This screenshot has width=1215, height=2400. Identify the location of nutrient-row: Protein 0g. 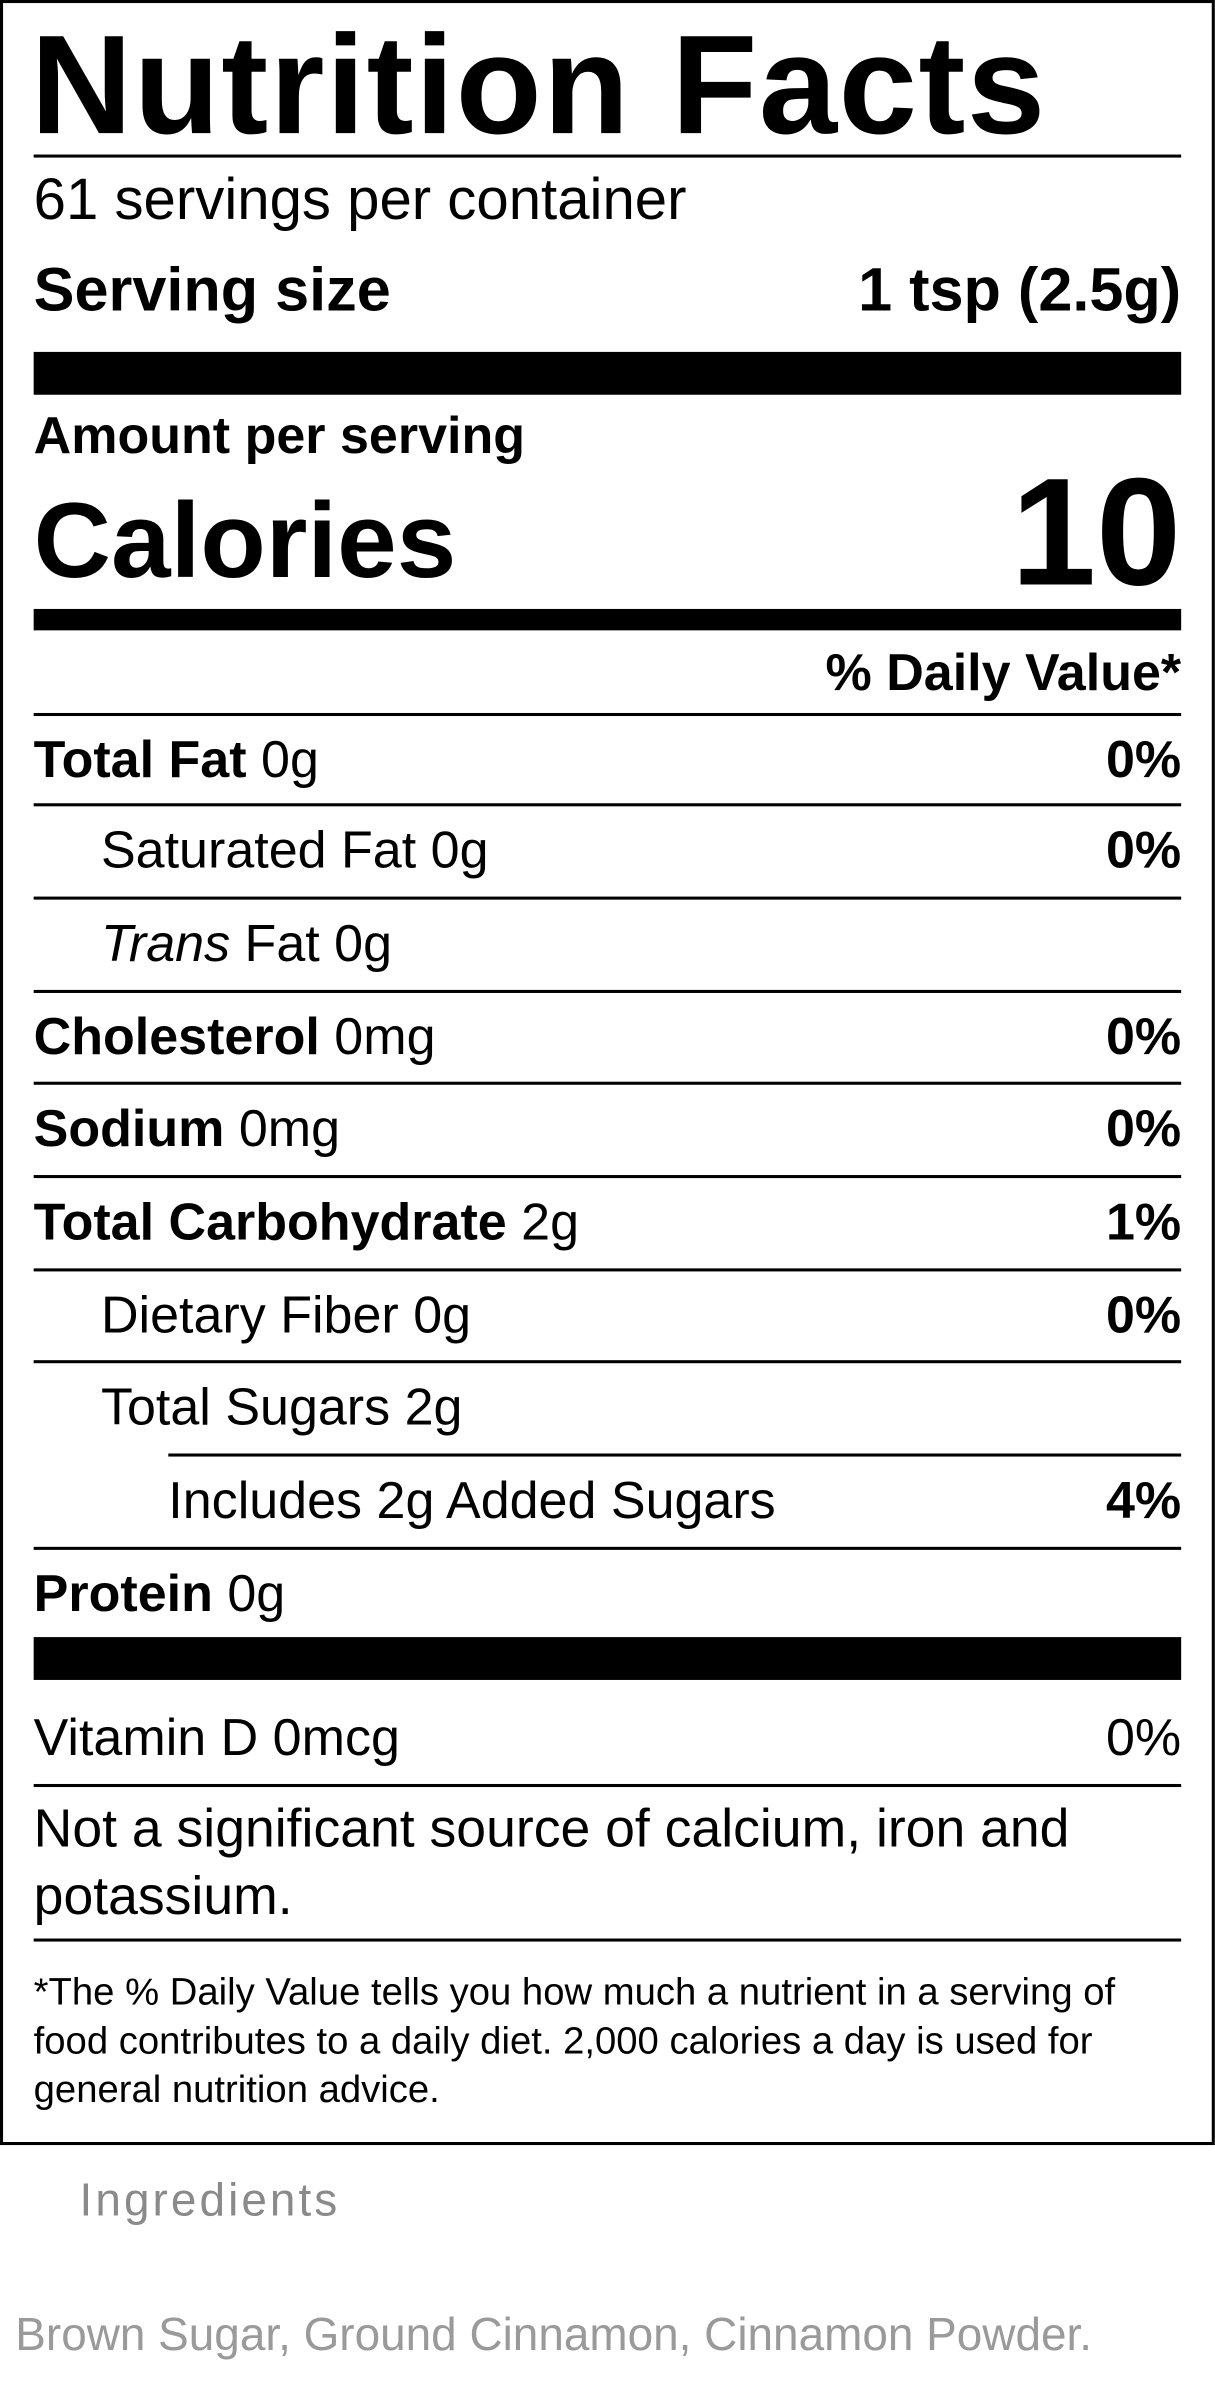
(608, 1594).